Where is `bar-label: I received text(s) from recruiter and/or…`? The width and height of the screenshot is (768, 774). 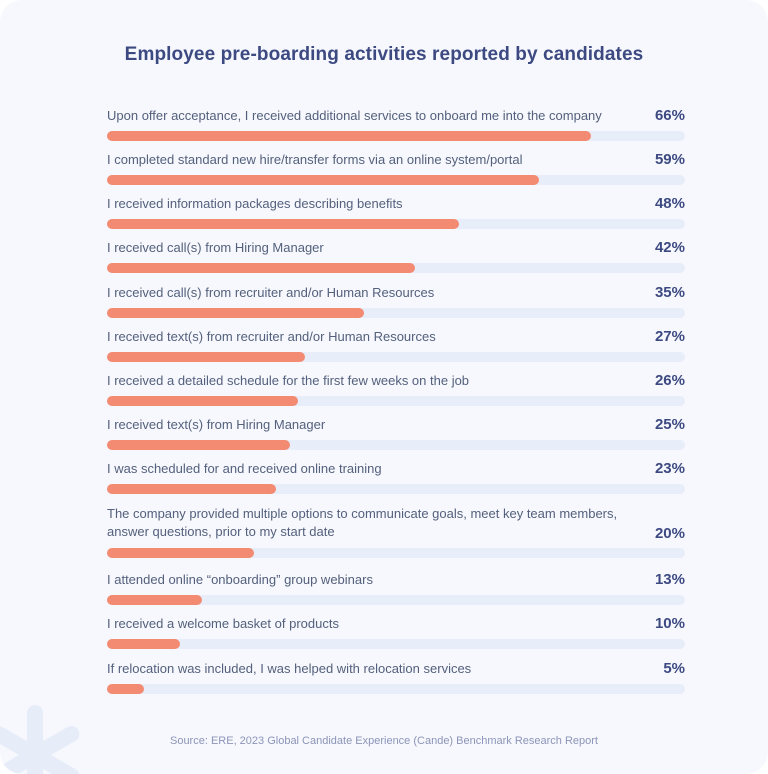
bar-label: I received text(s) from recruiter and/or… is located at coordinates (271, 336).